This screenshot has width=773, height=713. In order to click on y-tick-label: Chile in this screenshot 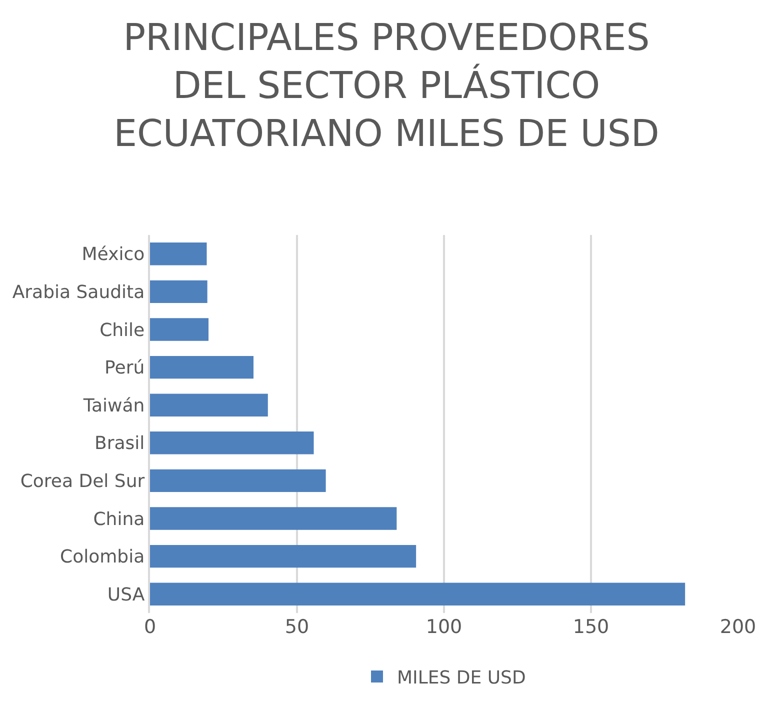, I will do `click(122, 330)`.